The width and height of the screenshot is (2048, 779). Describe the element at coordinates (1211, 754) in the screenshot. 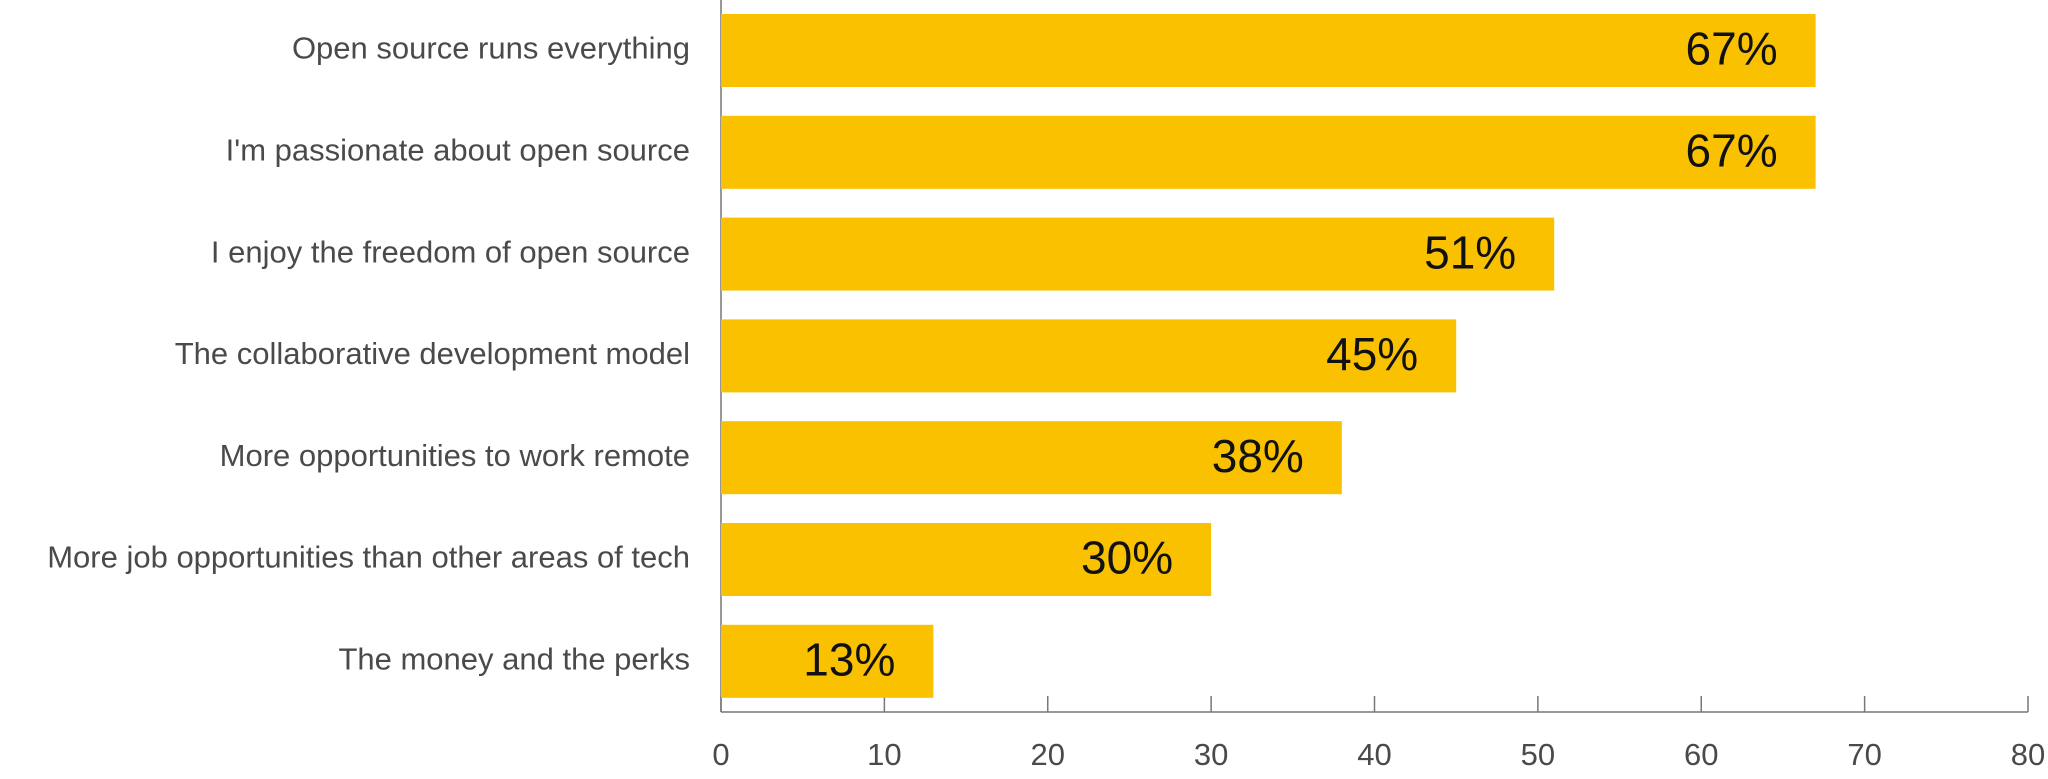

I see `x-tick-label: 30` at that location.